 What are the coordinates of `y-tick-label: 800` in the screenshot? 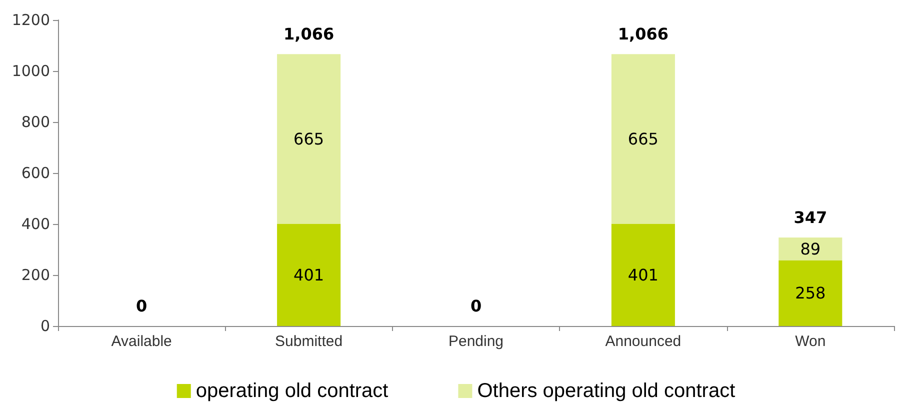 It's located at (35, 122).